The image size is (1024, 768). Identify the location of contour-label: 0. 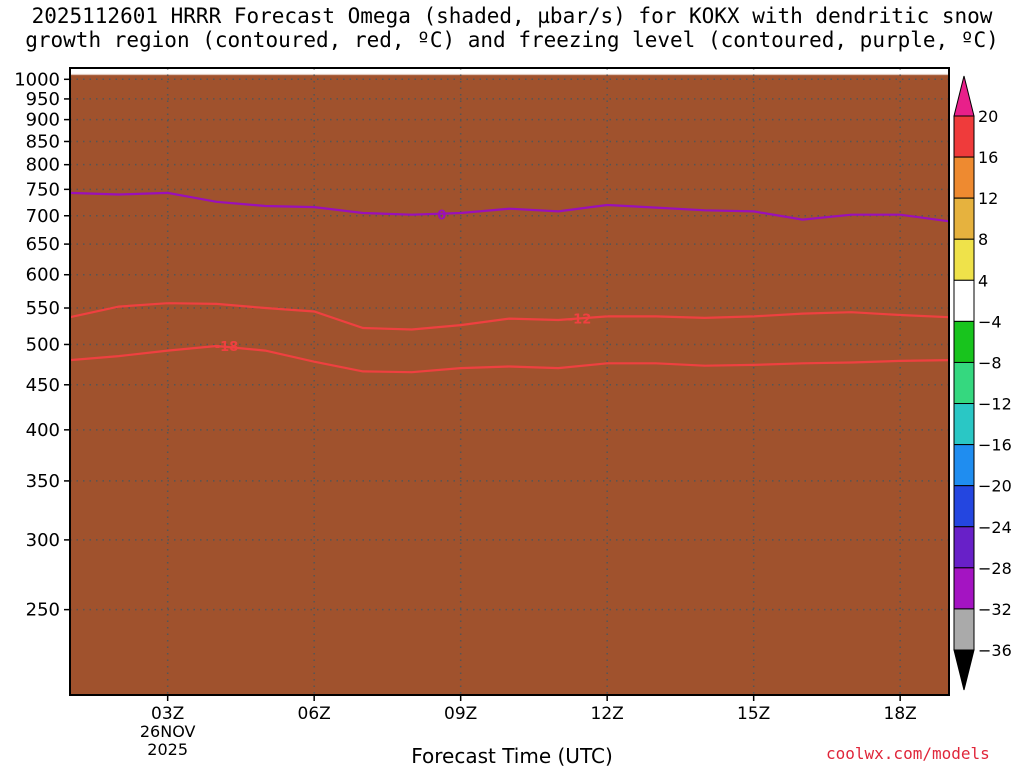
(441, 216).